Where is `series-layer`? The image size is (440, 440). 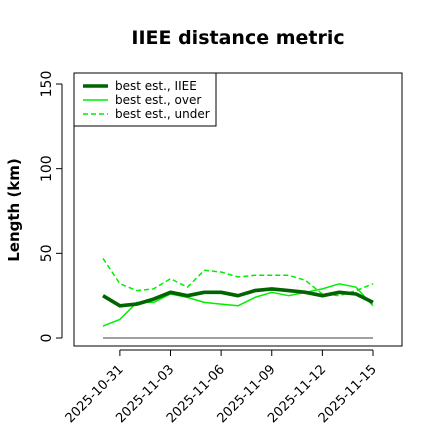 series-layer is located at coordinates (238, 298).